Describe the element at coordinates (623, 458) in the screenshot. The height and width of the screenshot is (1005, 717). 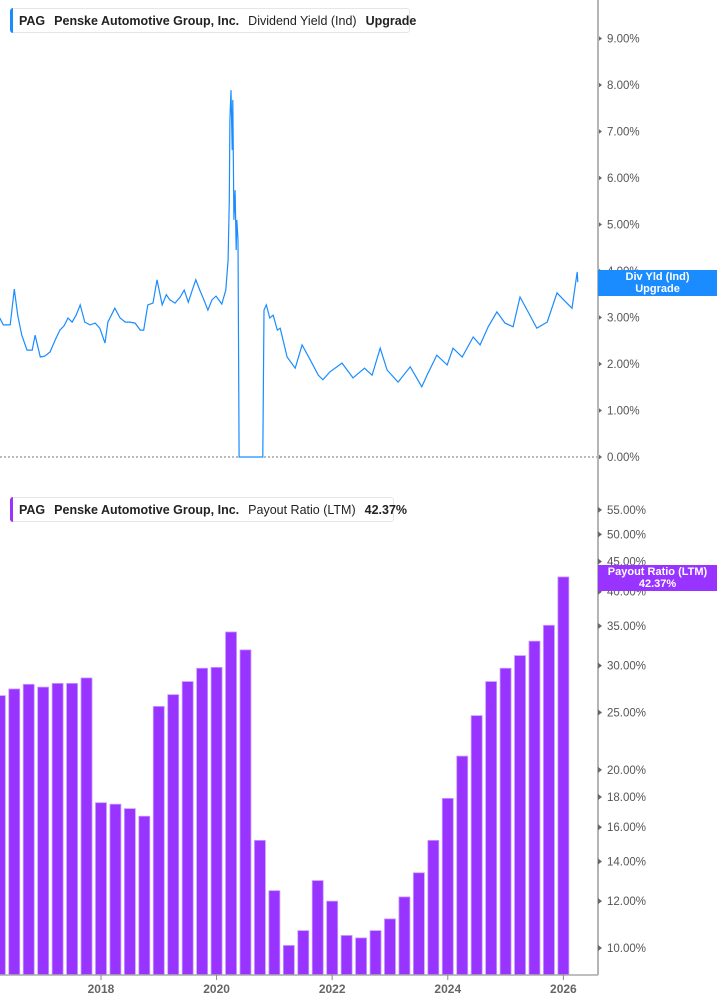
I see `y-tick-label: 0.00%` at that location.